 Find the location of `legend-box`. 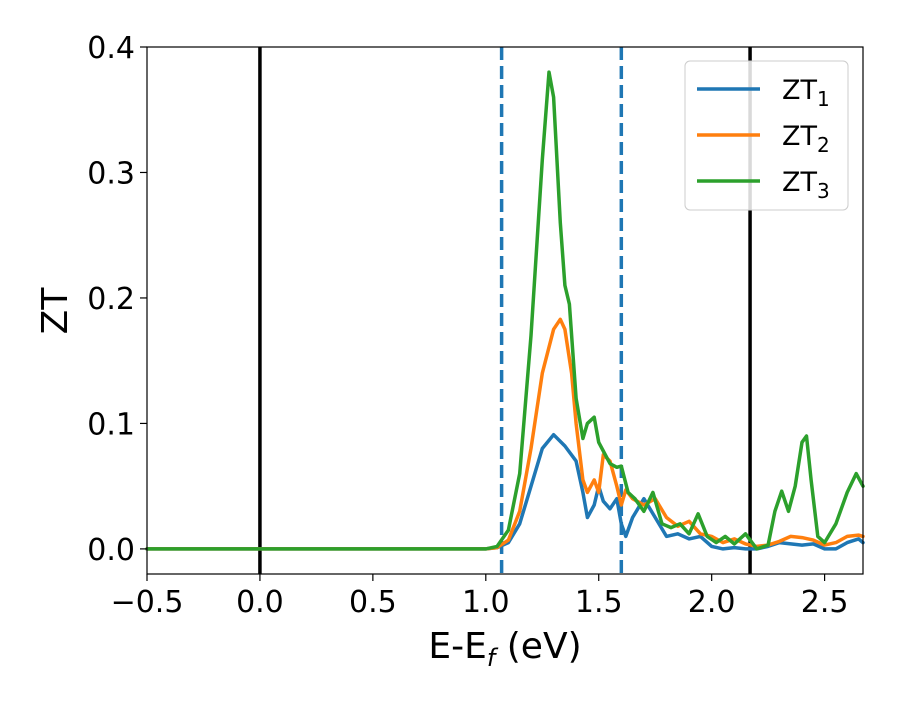

legend-box is located at coordinates (766, 135).